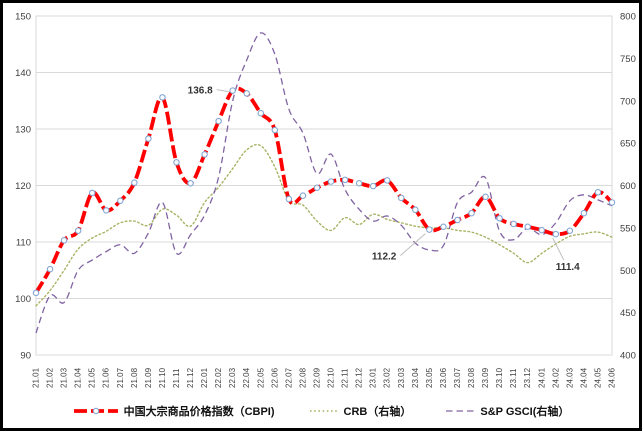 Image resolution: width=642 pixels, height=431 pixels. I want to click on svg-text: 24.01, so click(541, 377).